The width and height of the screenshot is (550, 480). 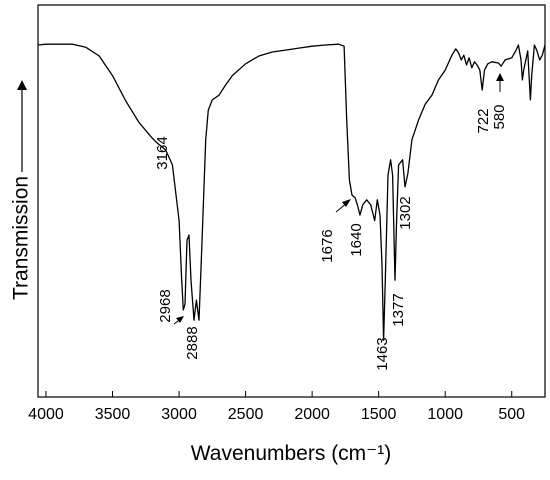 I want to click on peak-label: 1463, so click(x=382, y=353).